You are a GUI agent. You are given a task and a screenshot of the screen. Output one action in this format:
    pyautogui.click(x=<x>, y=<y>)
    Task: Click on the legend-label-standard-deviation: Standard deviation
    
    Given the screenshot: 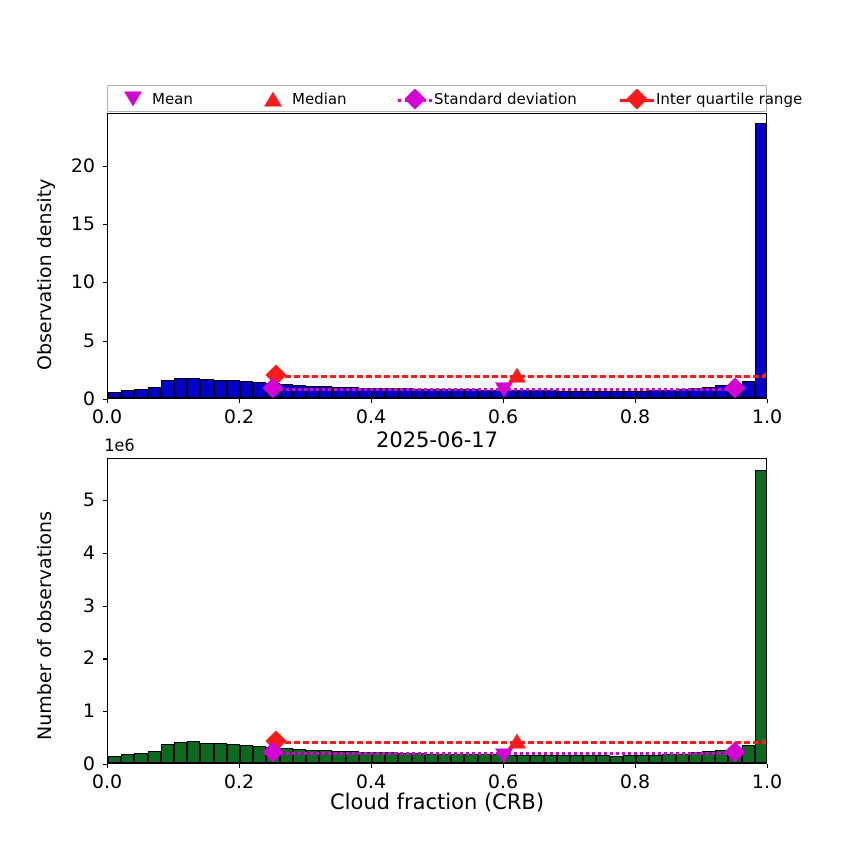 What is the action you would take?
    pyautogui.click(x=505, y=98)
    